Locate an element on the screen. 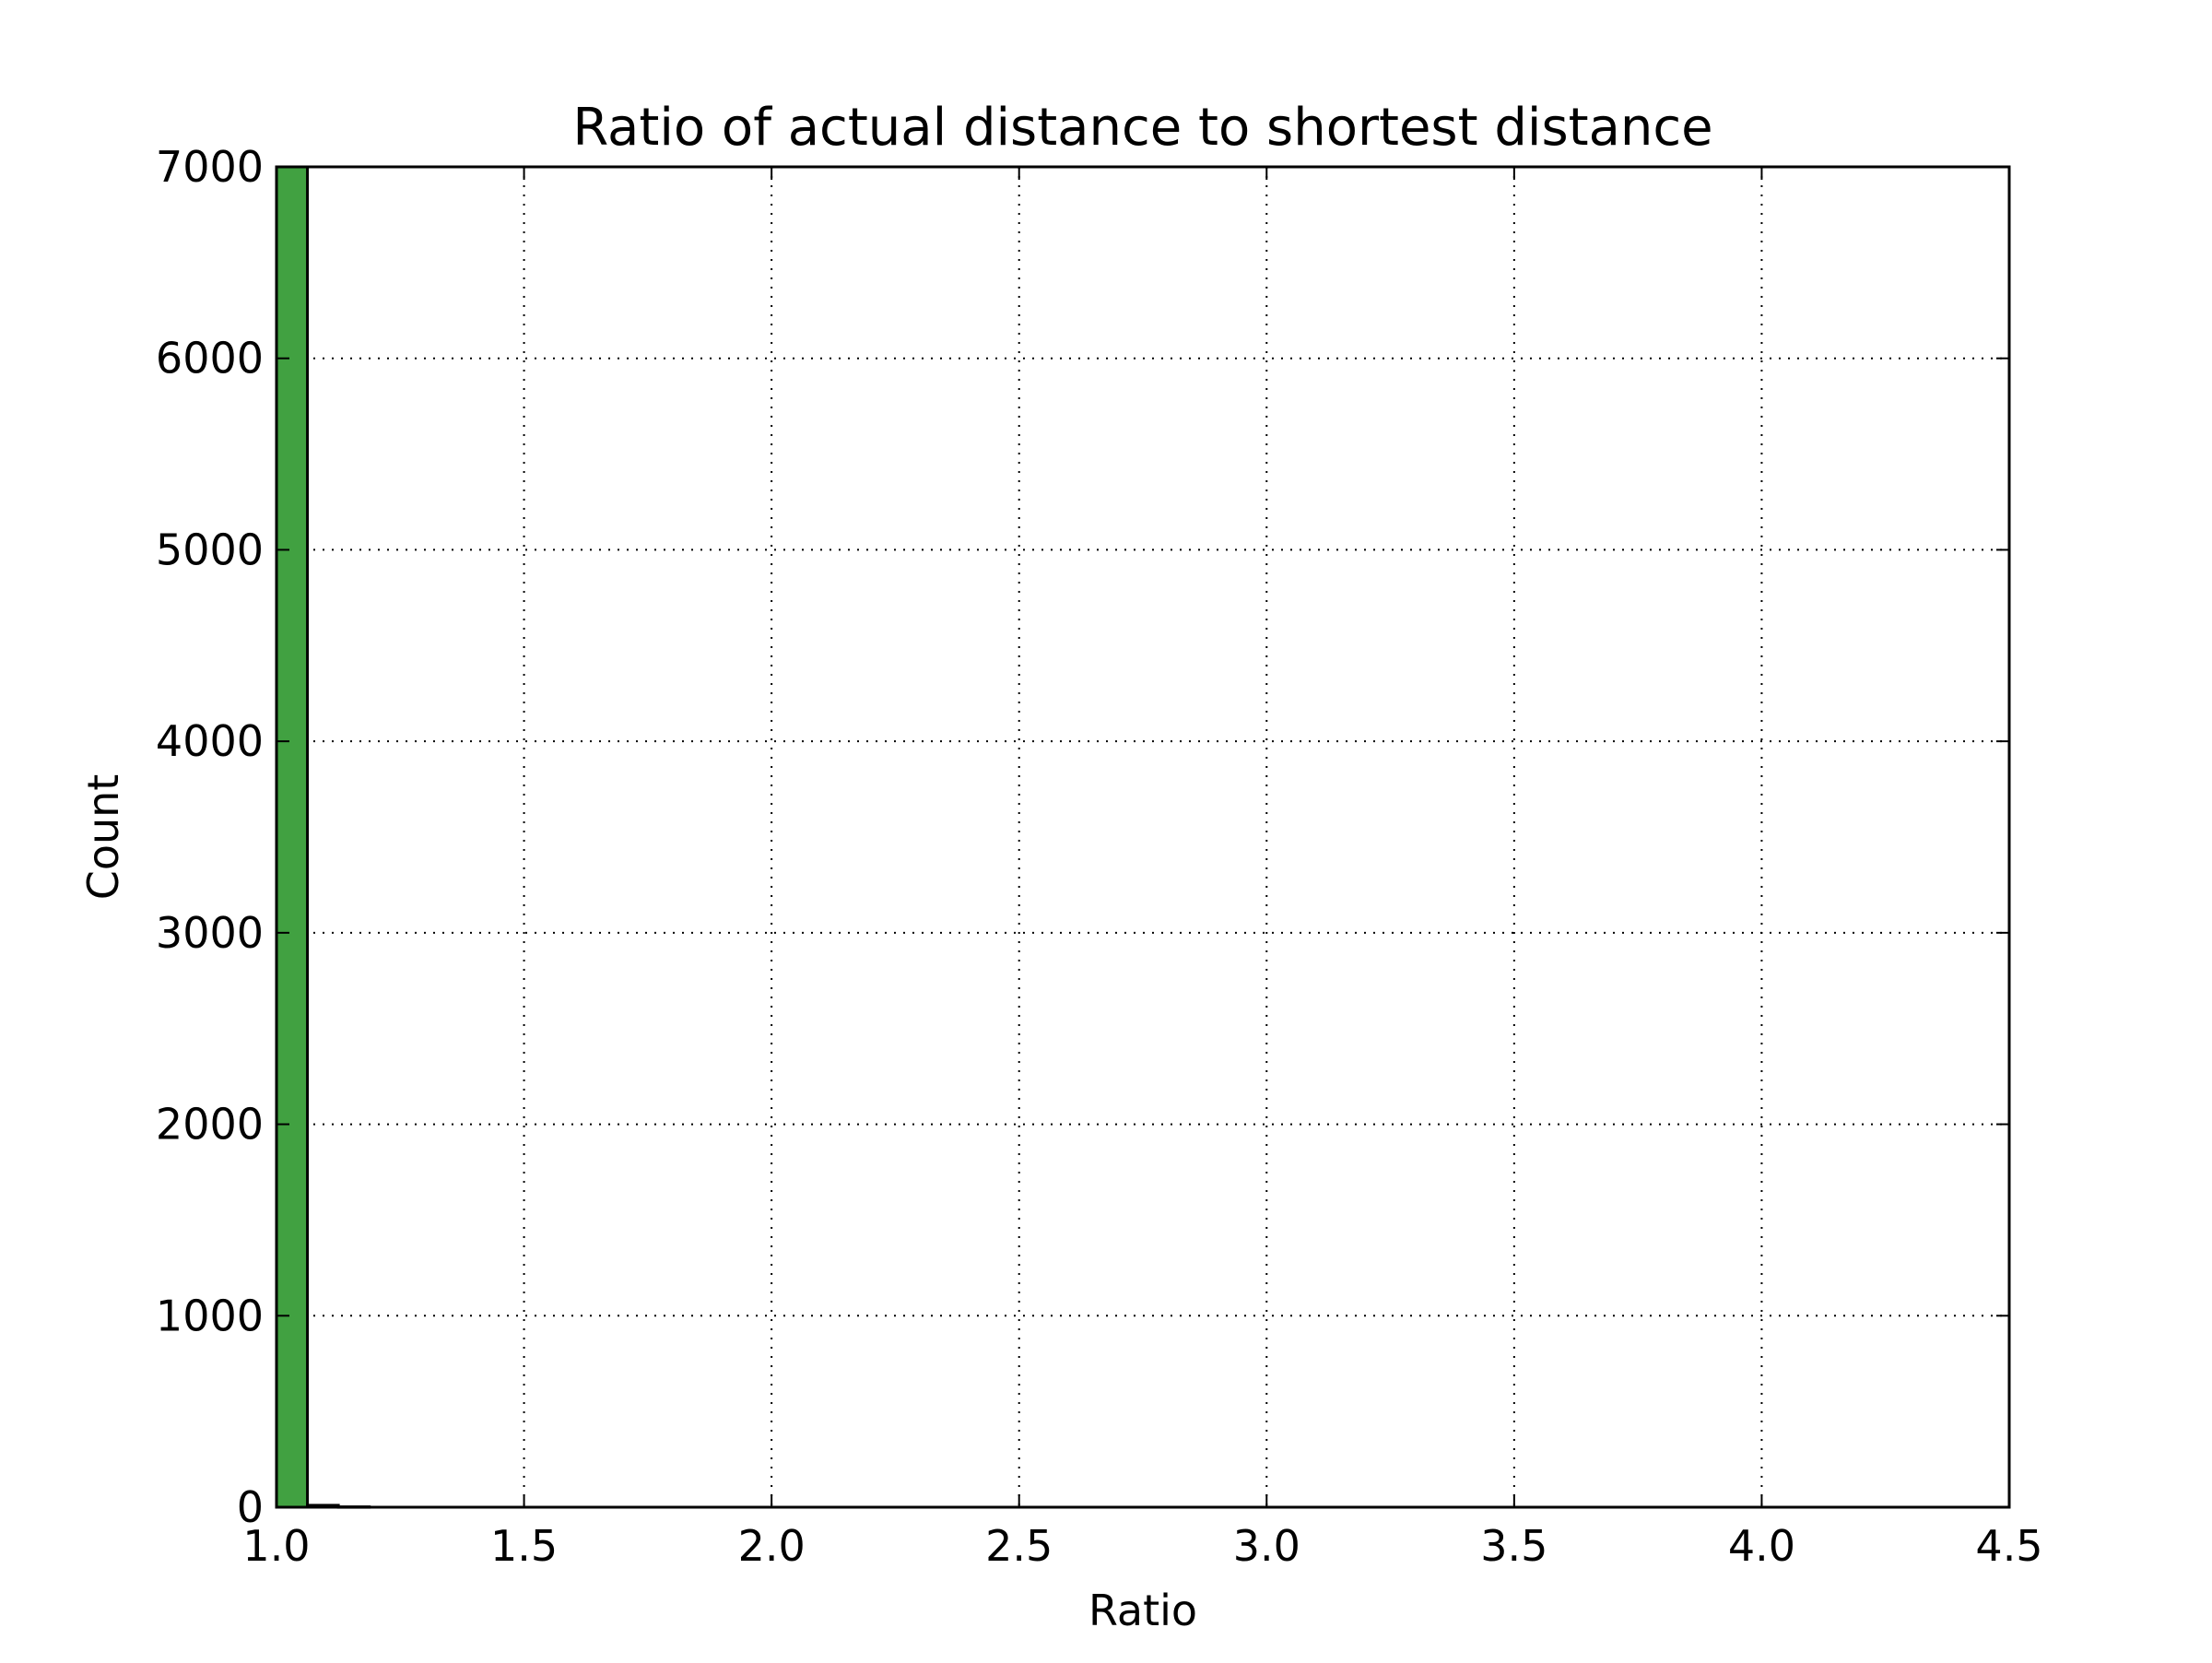 This screenshot has height=1663, width=2212. histogram-bars is located at coordinates (323, 837).